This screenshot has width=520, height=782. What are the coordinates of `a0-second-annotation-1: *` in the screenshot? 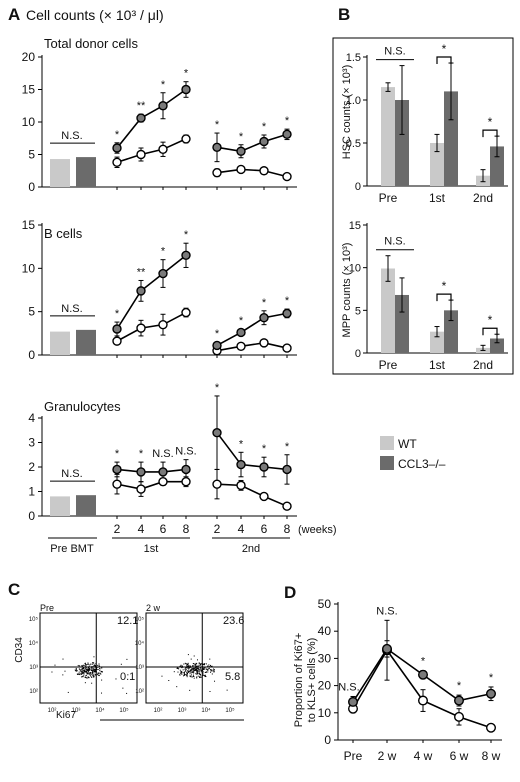 It's located at (241, 137).